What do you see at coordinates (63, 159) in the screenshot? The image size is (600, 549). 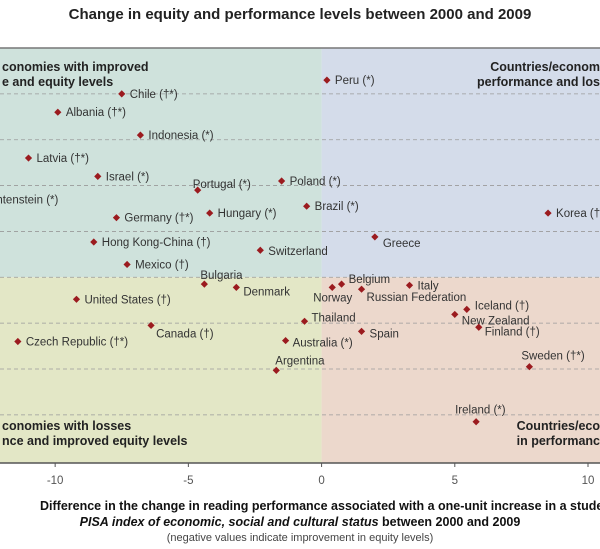 I see `data-point-label: Latvia (†*)` at bounding box center [63, 159].